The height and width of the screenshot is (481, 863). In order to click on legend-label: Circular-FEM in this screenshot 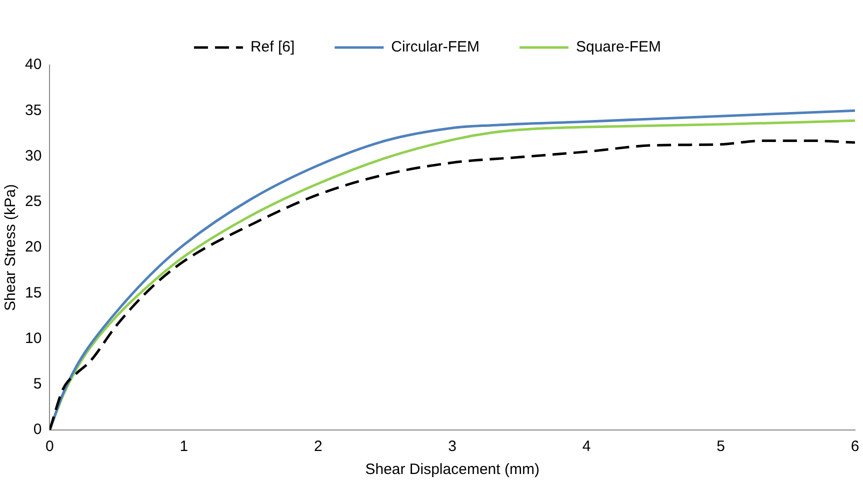, I will do `click(435, 47)`.